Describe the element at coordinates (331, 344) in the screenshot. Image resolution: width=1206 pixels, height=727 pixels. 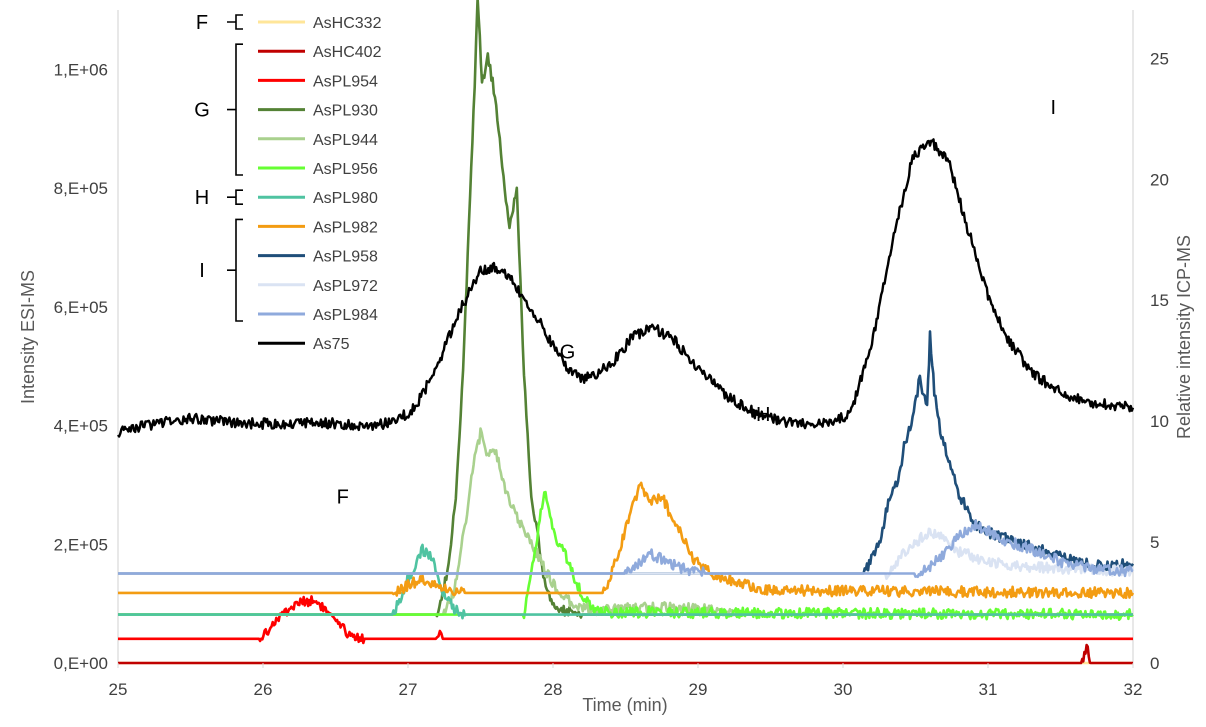
I see `legend-label-as75: As75` at that location.